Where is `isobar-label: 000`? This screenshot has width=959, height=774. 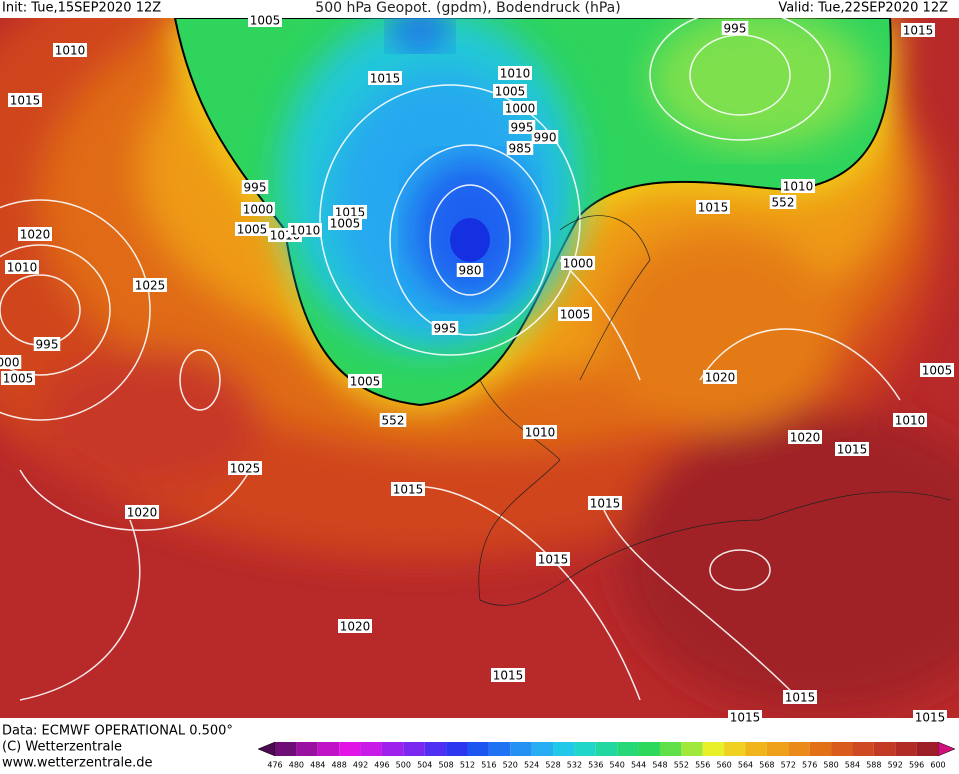
isobar-label: 000 is located at coordinates (9, 363).